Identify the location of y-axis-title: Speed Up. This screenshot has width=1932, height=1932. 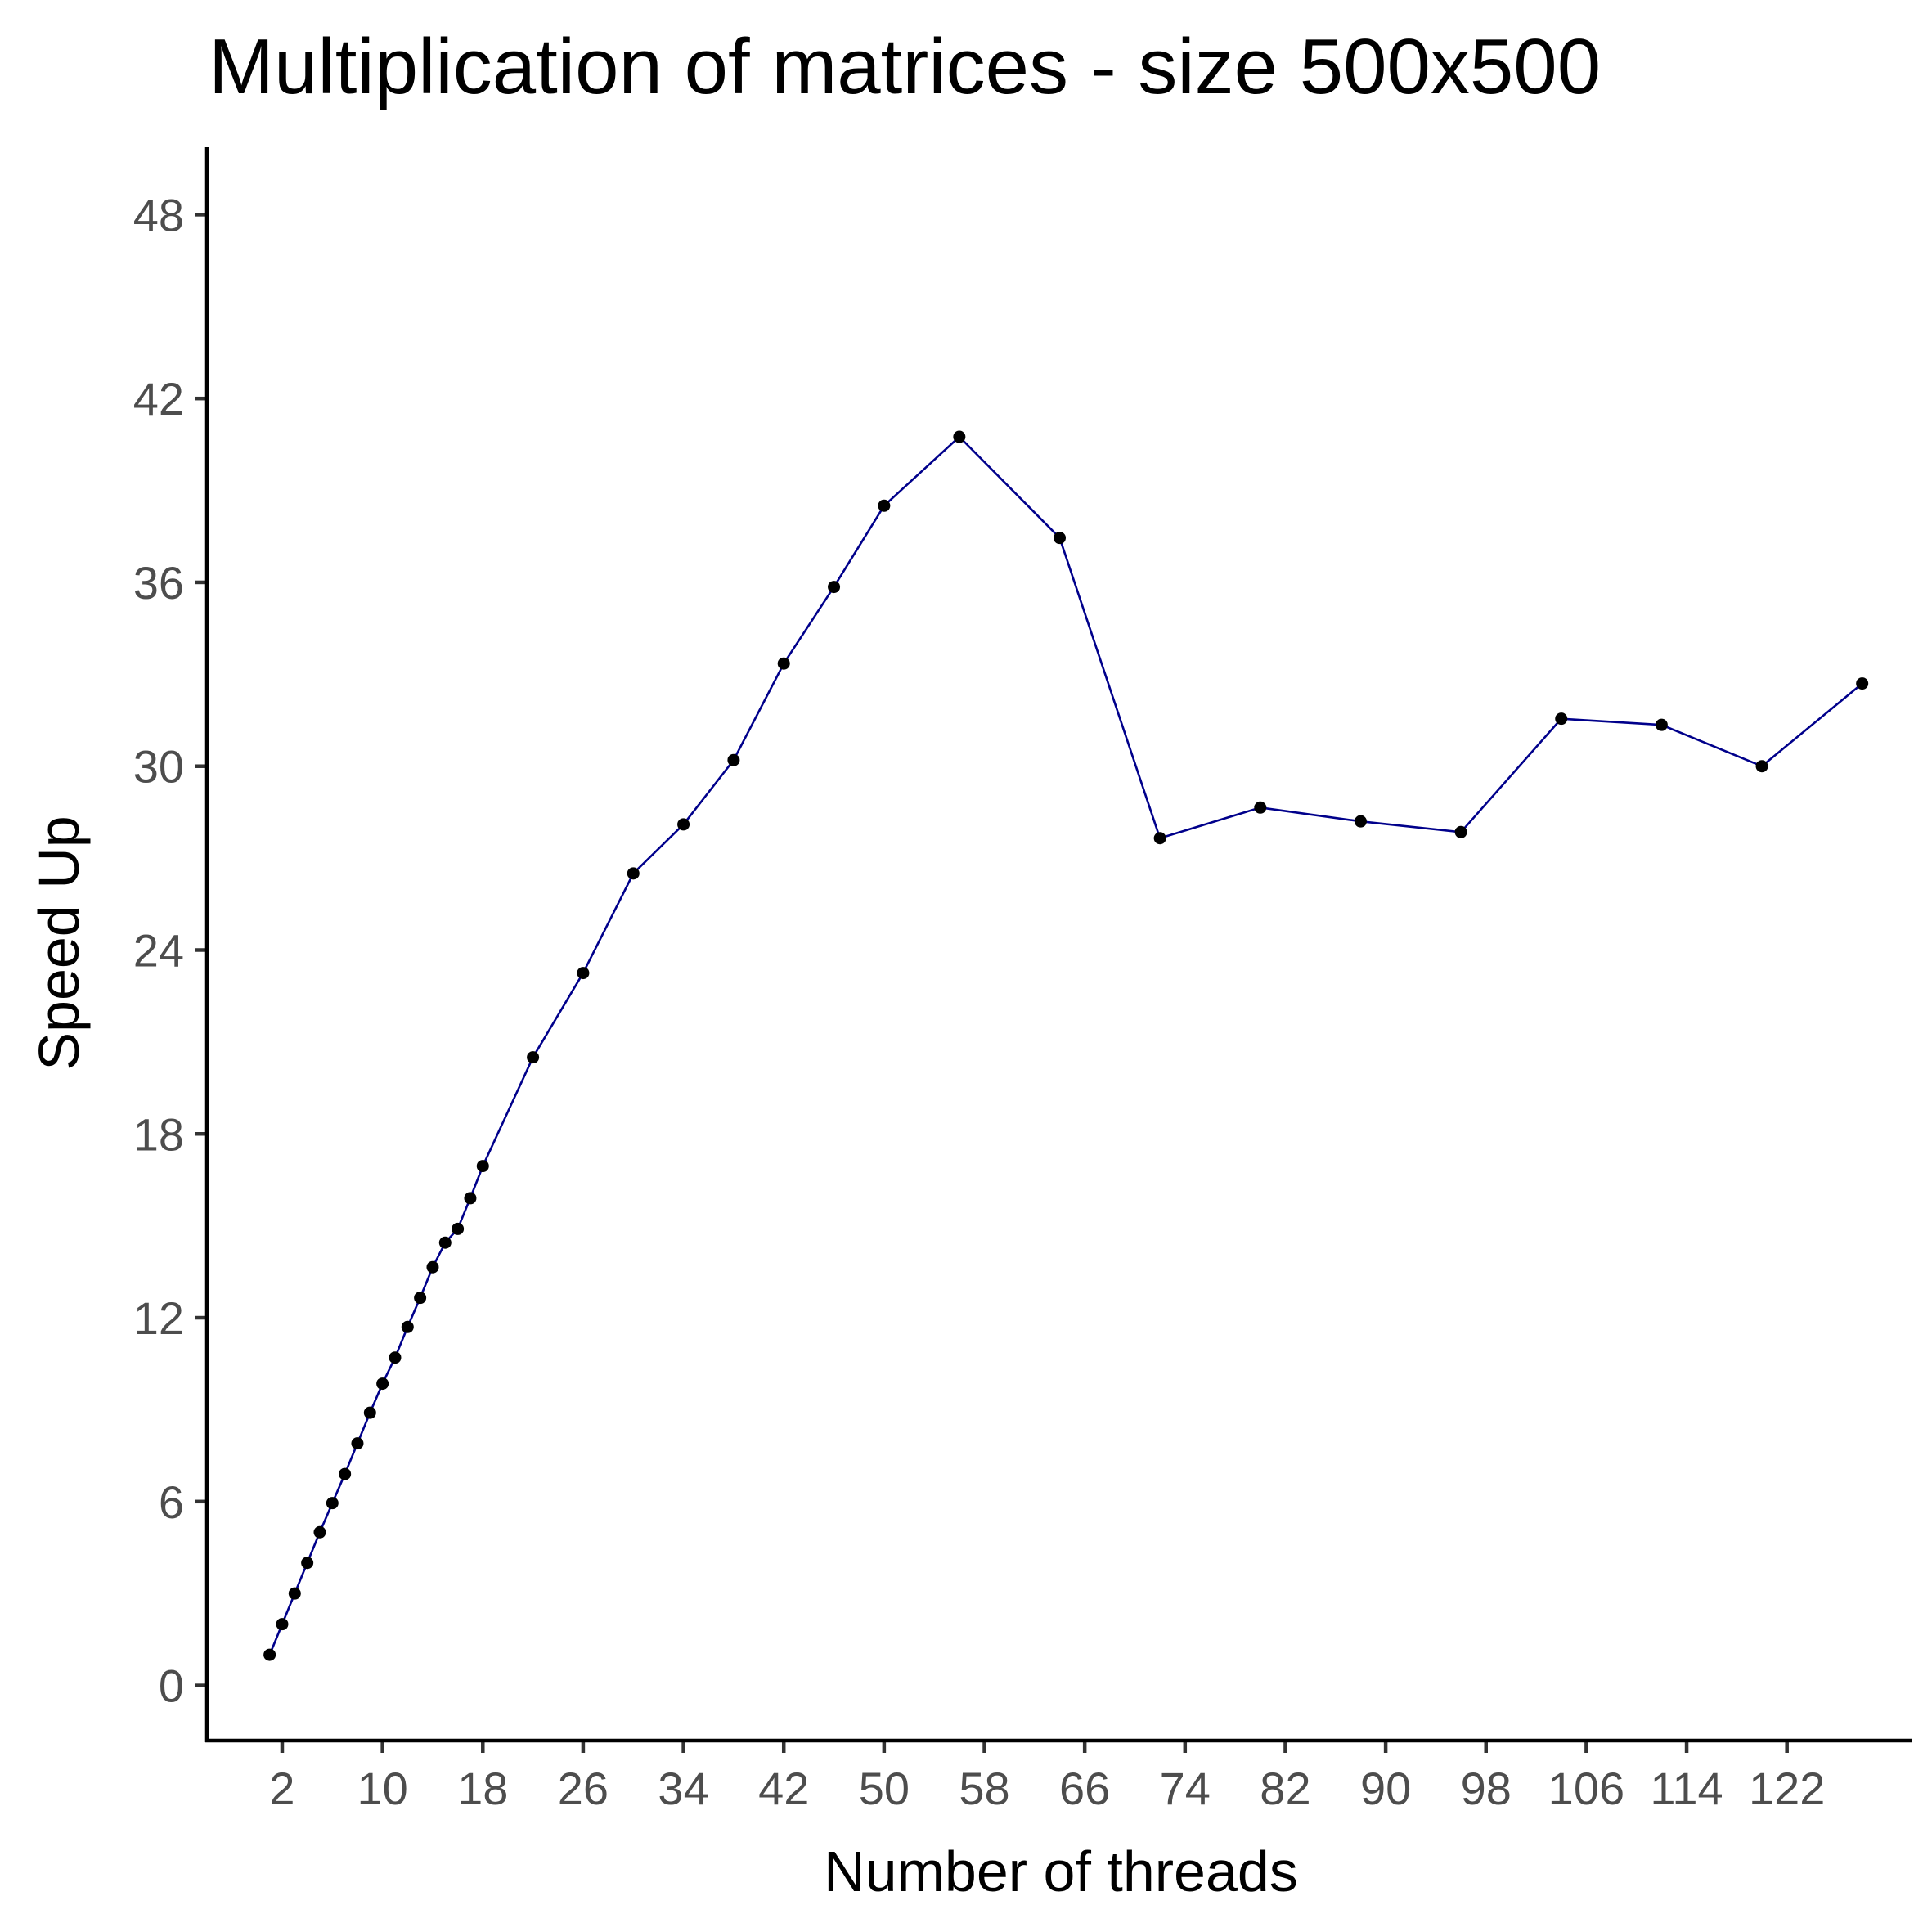
(59, 943).